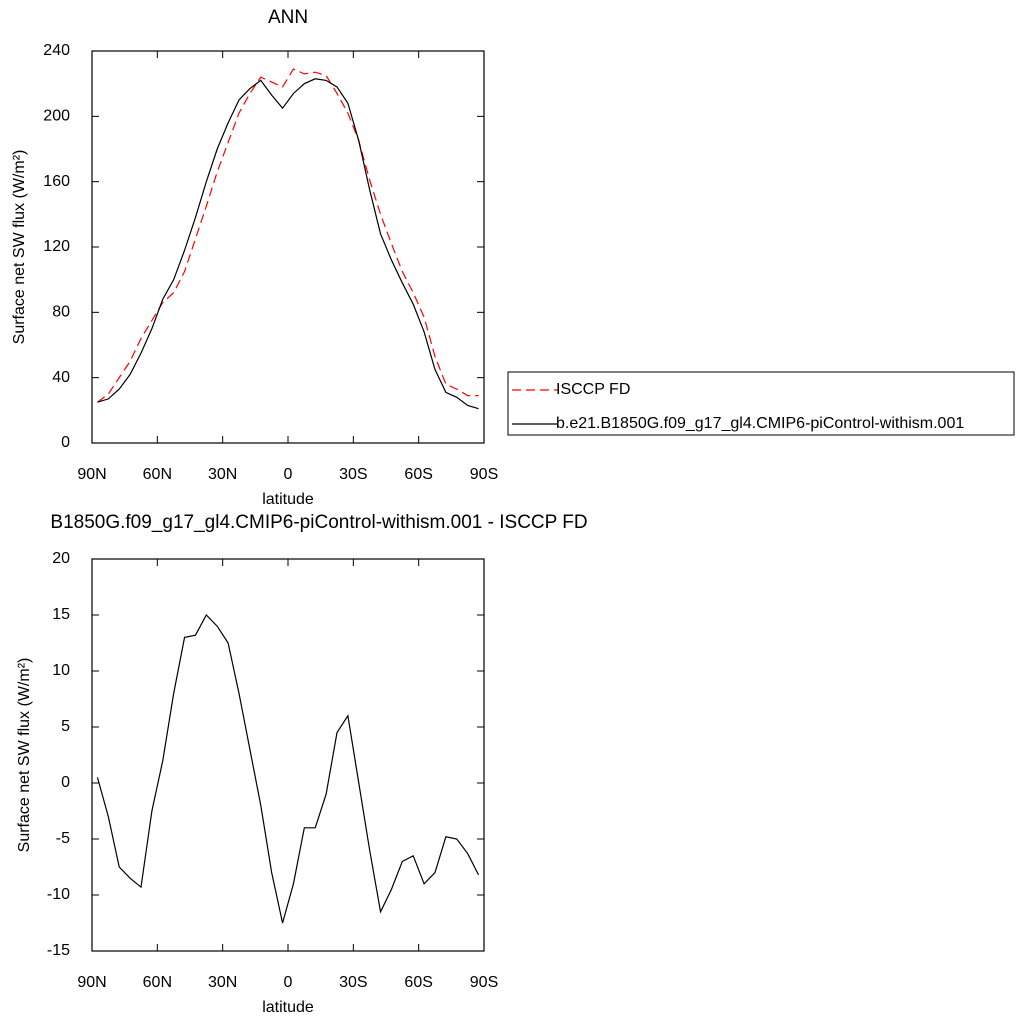 This screenshot has width=1024, height=1024. Describe the element at coordinates (761, 403) in the screenshot. I see `legend-box` at that location.